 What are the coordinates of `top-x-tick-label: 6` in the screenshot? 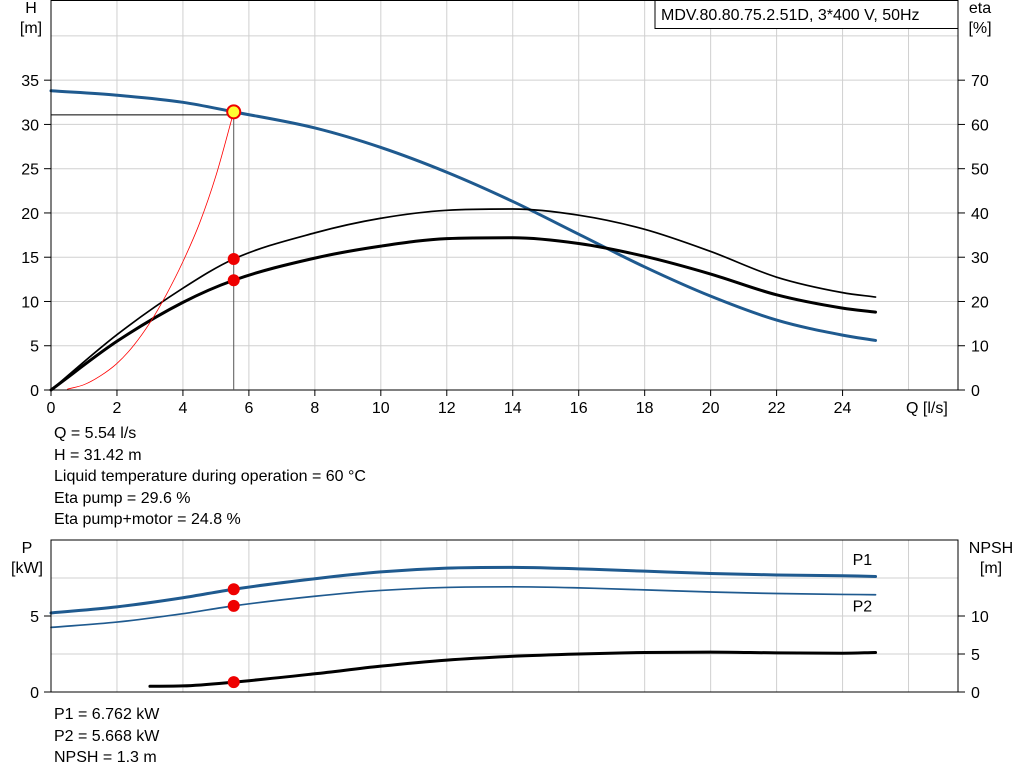 It's located at (248, 408).